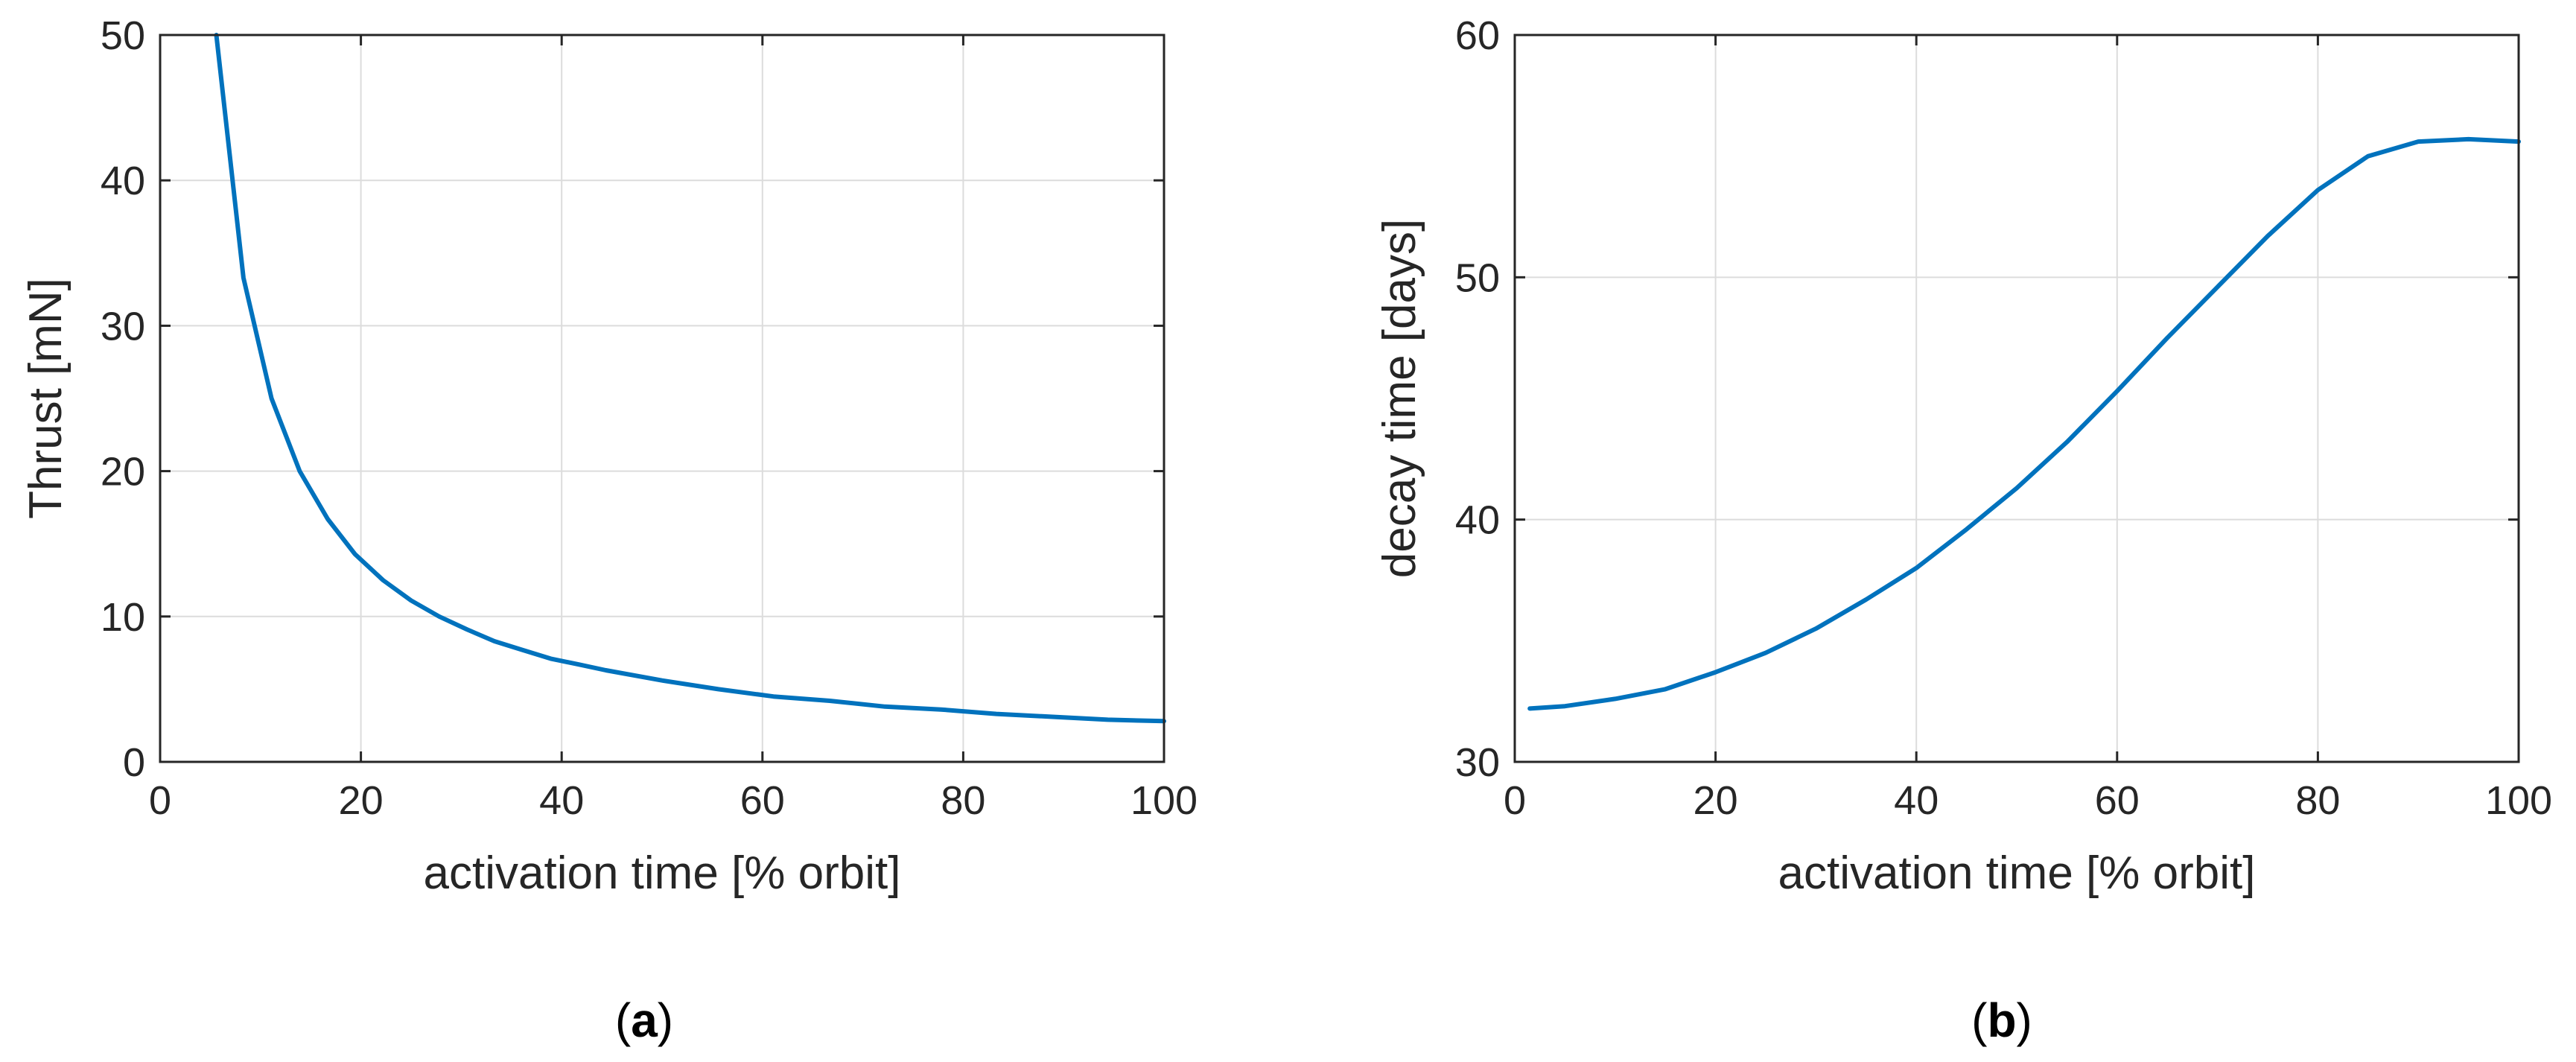  What do you see at coordinates (123, 472) in the screenshot?
I see `y-tick-label: 20` at bounding box center [123, 472].